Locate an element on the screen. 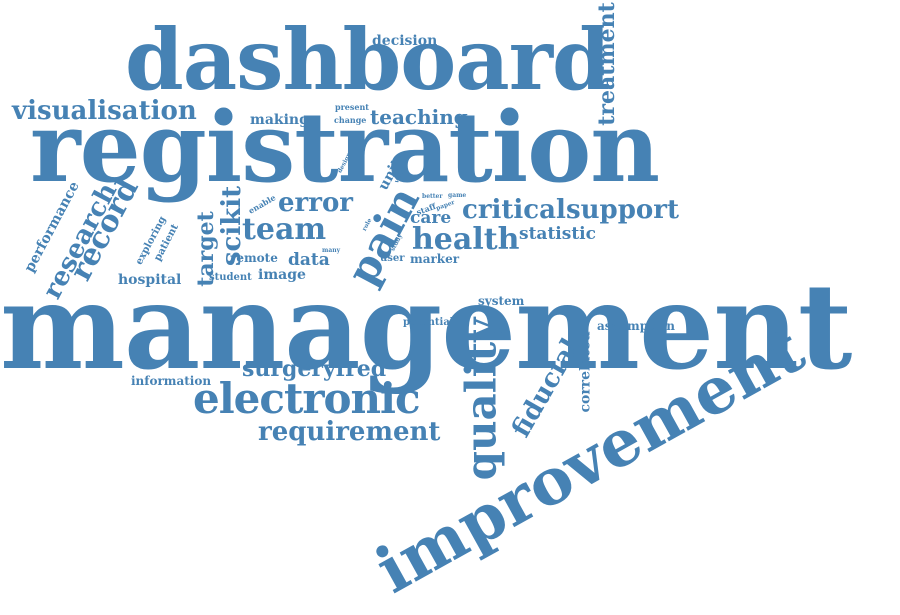 The image size is (900, 615). word-visualisation: visualisation is located at coordinates (104, 111).